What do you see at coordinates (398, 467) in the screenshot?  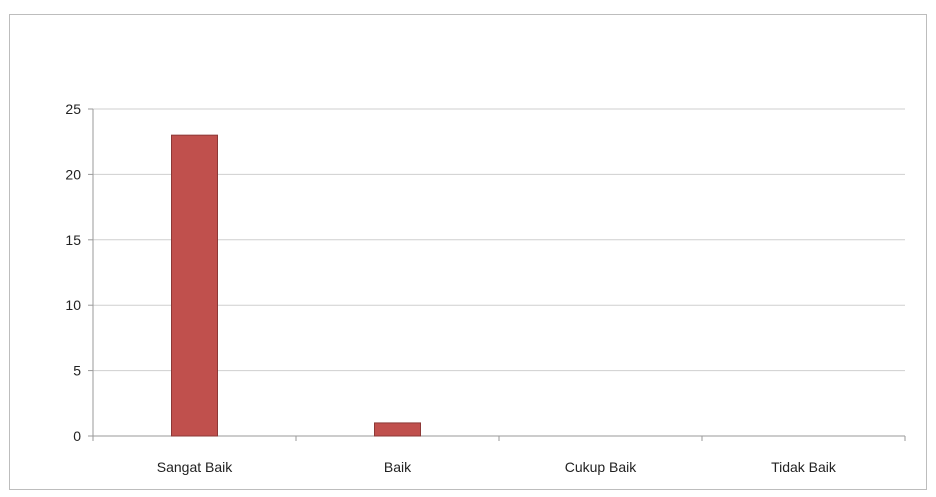 I see `category-label: Baik` at bounding box center [398, 467].